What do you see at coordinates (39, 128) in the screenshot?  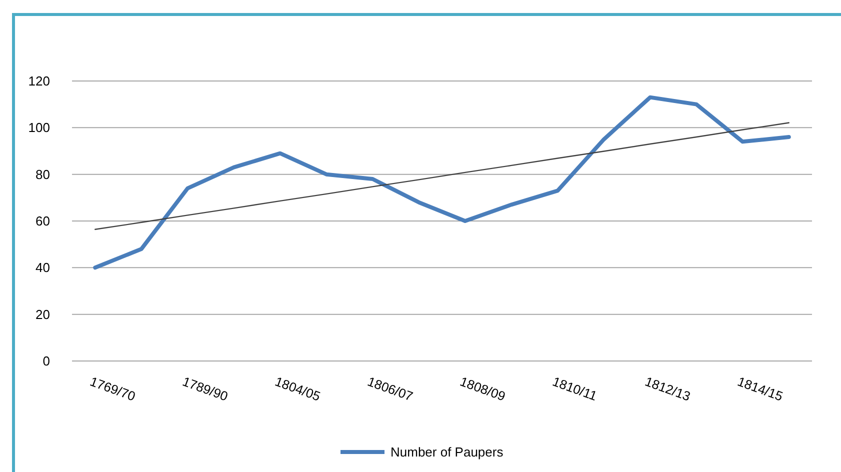 I see `y-tick-label: 100` at bounding box center [39, 128].